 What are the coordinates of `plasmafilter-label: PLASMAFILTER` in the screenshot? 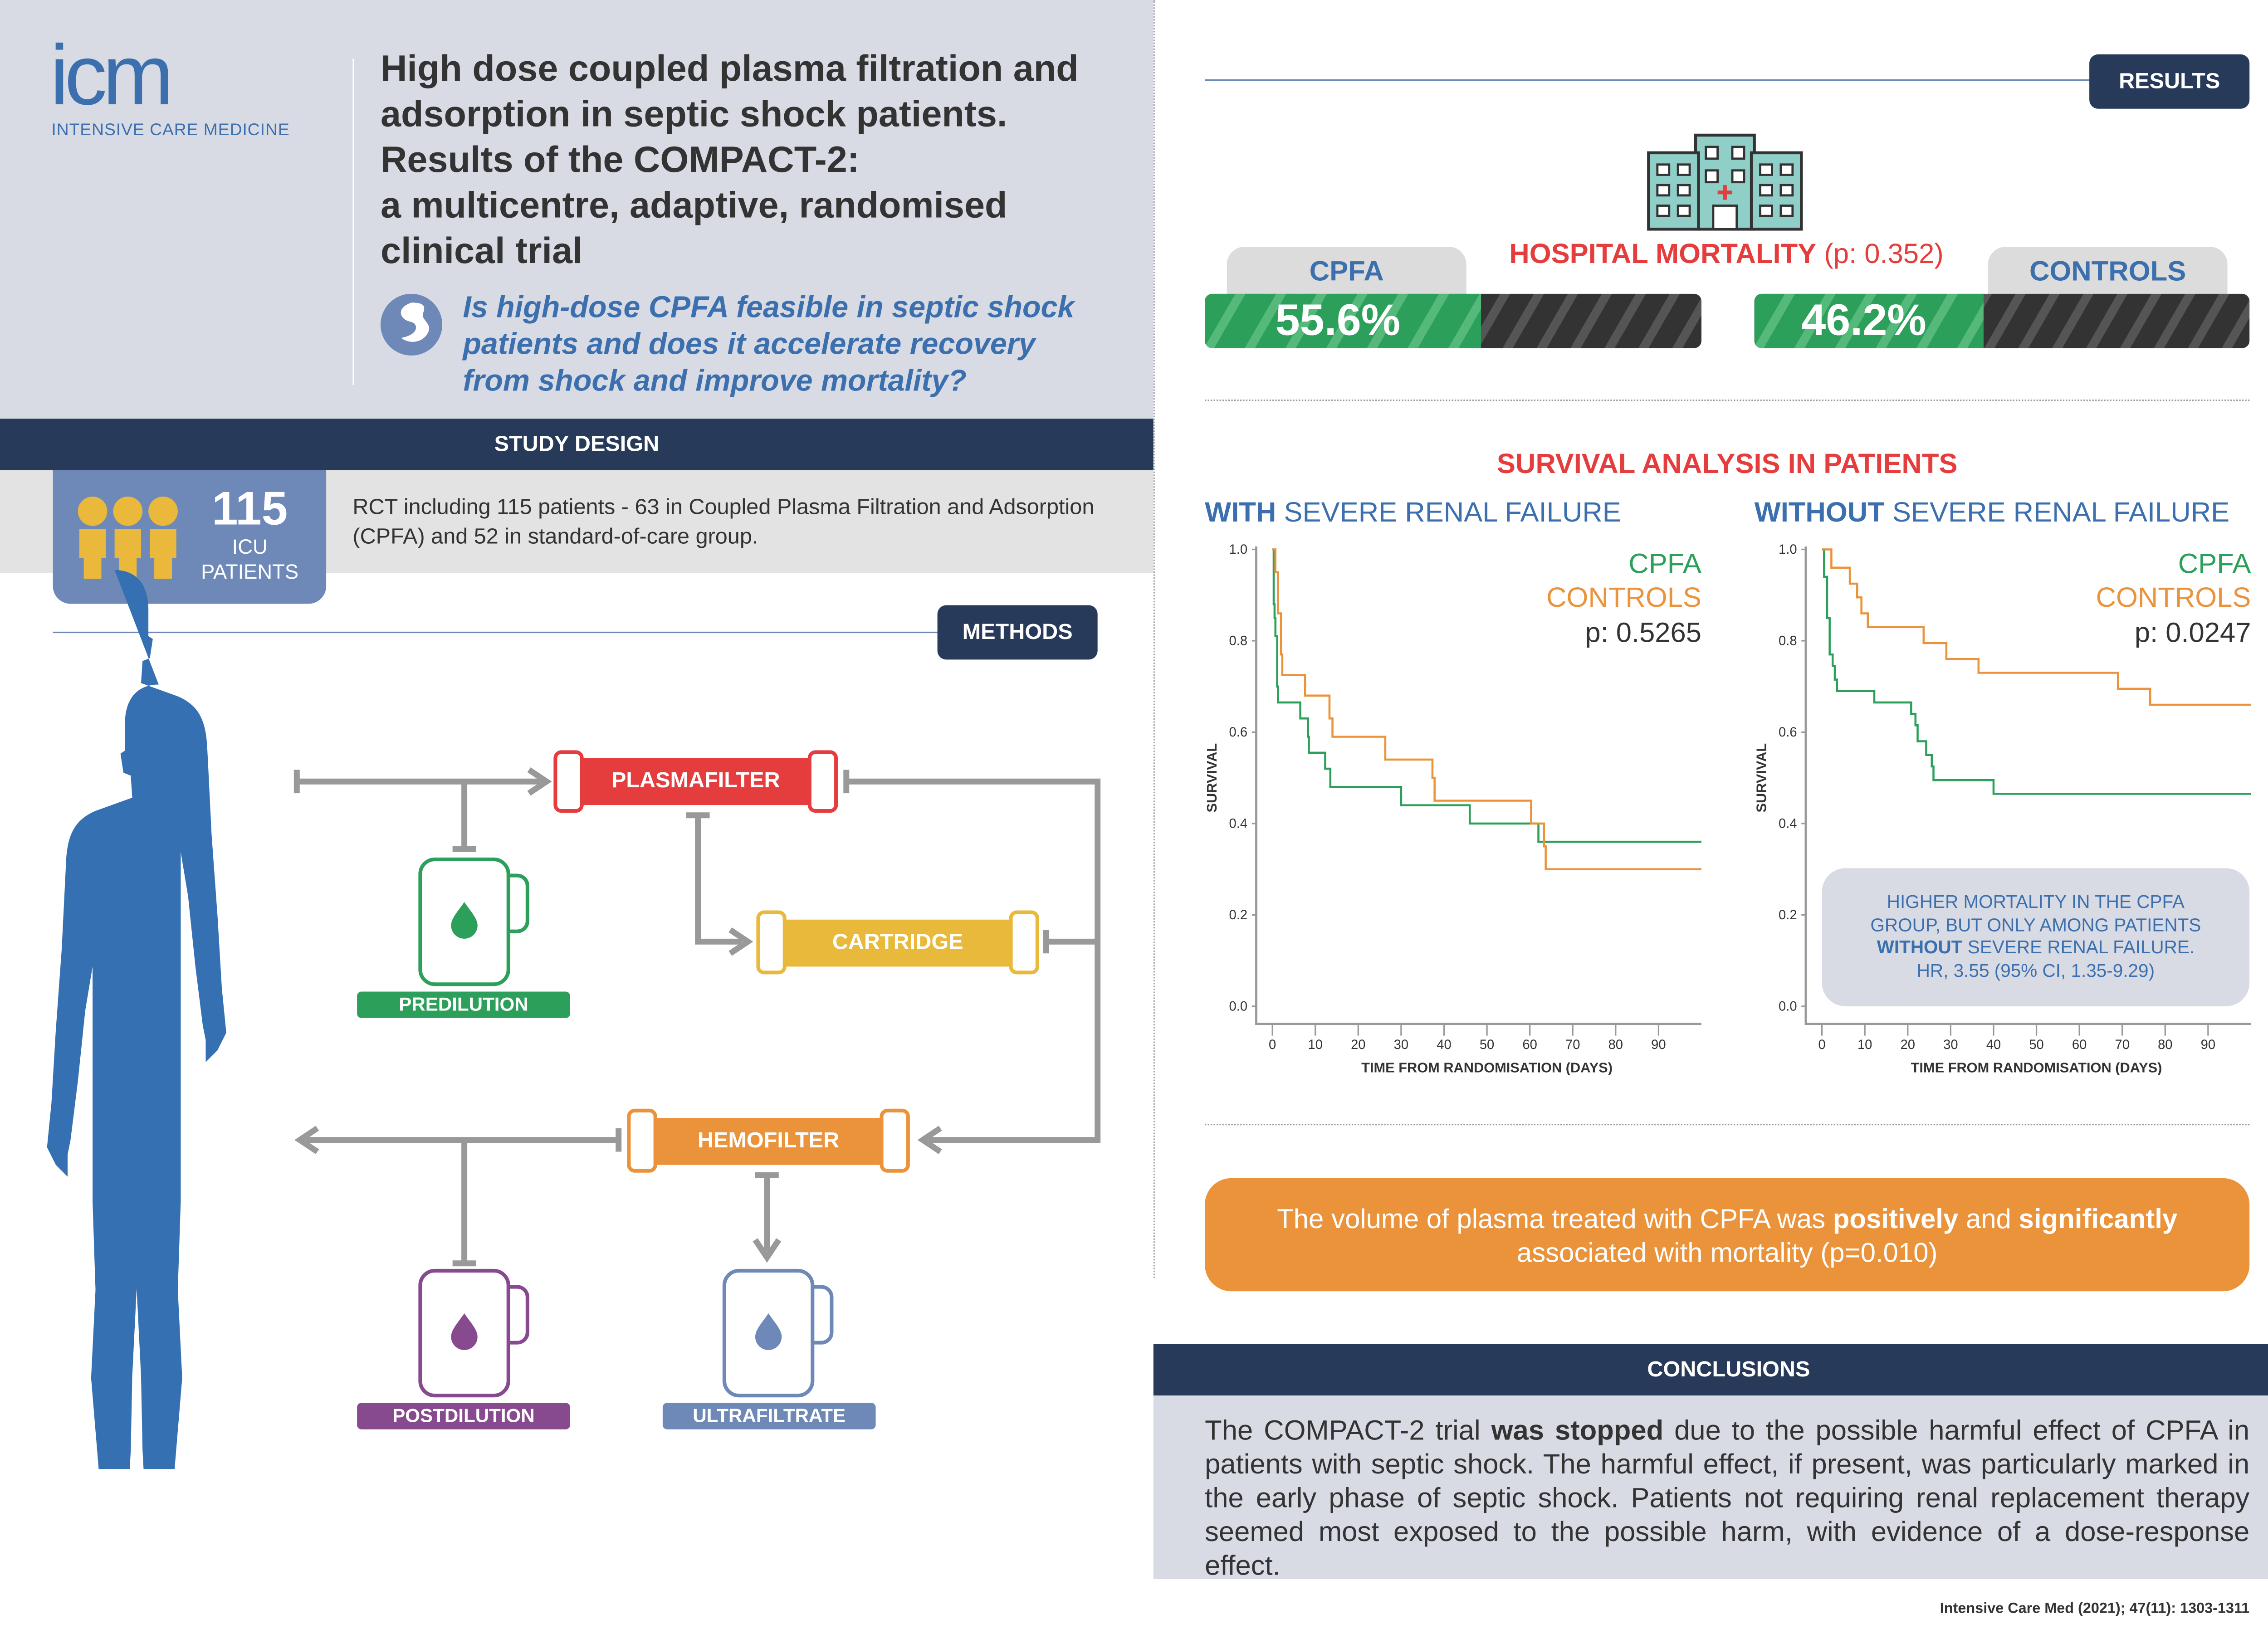 It's located at (695, 781).